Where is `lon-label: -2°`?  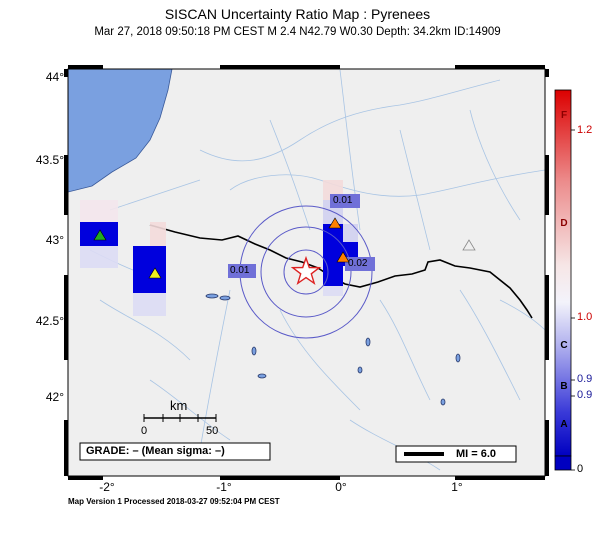
lon-label: -2° is located at coordinates (107, 487).